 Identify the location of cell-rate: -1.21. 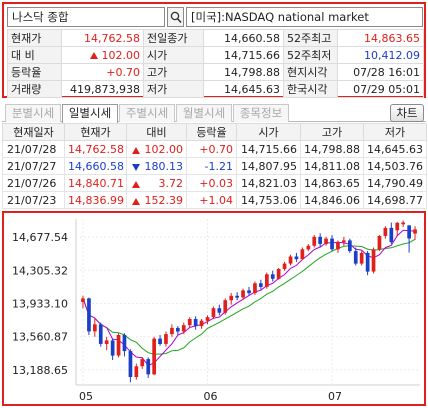
(211, 166).